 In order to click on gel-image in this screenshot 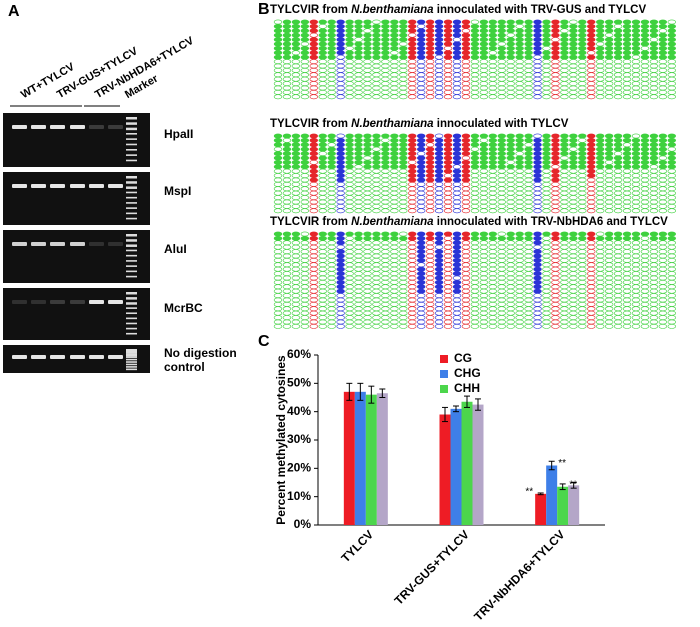, I will do `click(76, 140)`.